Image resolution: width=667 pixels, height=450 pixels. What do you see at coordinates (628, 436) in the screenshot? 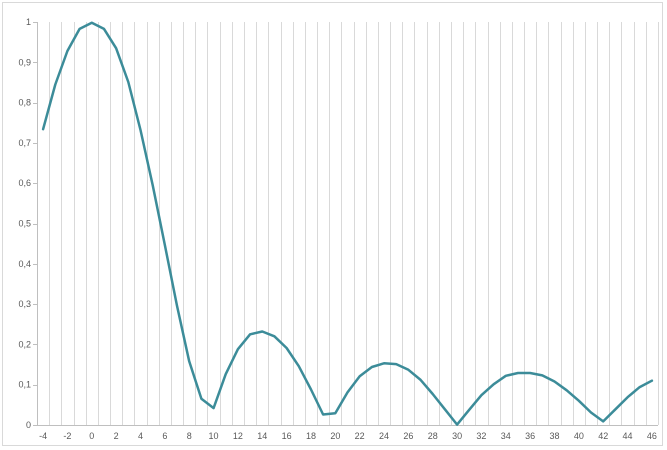
I see `x-tick-label: 44` at bounding box center [628, 436].